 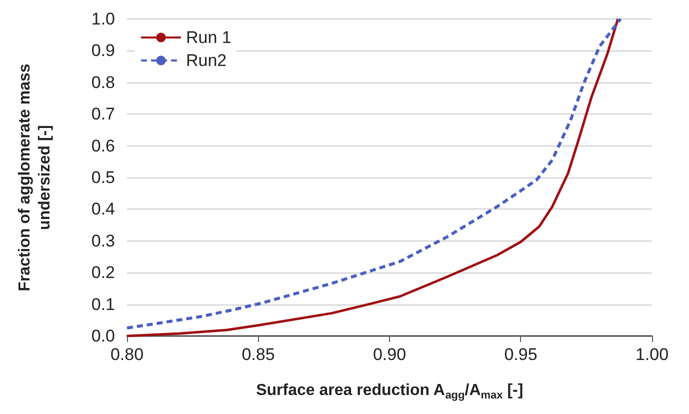 What do you see at coordinates (103, 240) in the screenshot?
I see `y-tick-label: 0.3` at bounding box center [103, 240].